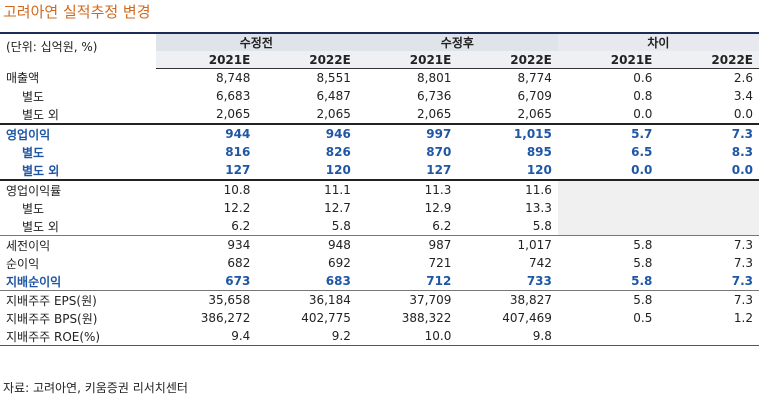 The width and height of the screenshot is (763, 401). What do you see at coordinates (507, 133) in the screenshot?
I see `table-cell: 1,015` at bounding box center [507, 133].